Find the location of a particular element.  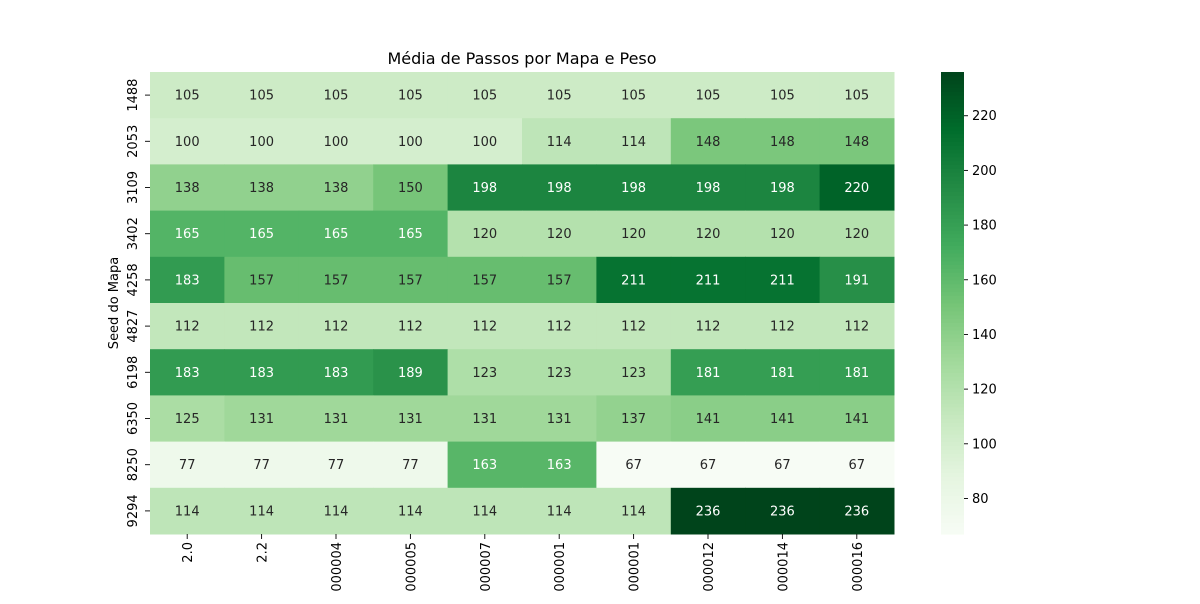

cell-value-label: 236 is located at coordinates (856, 511).